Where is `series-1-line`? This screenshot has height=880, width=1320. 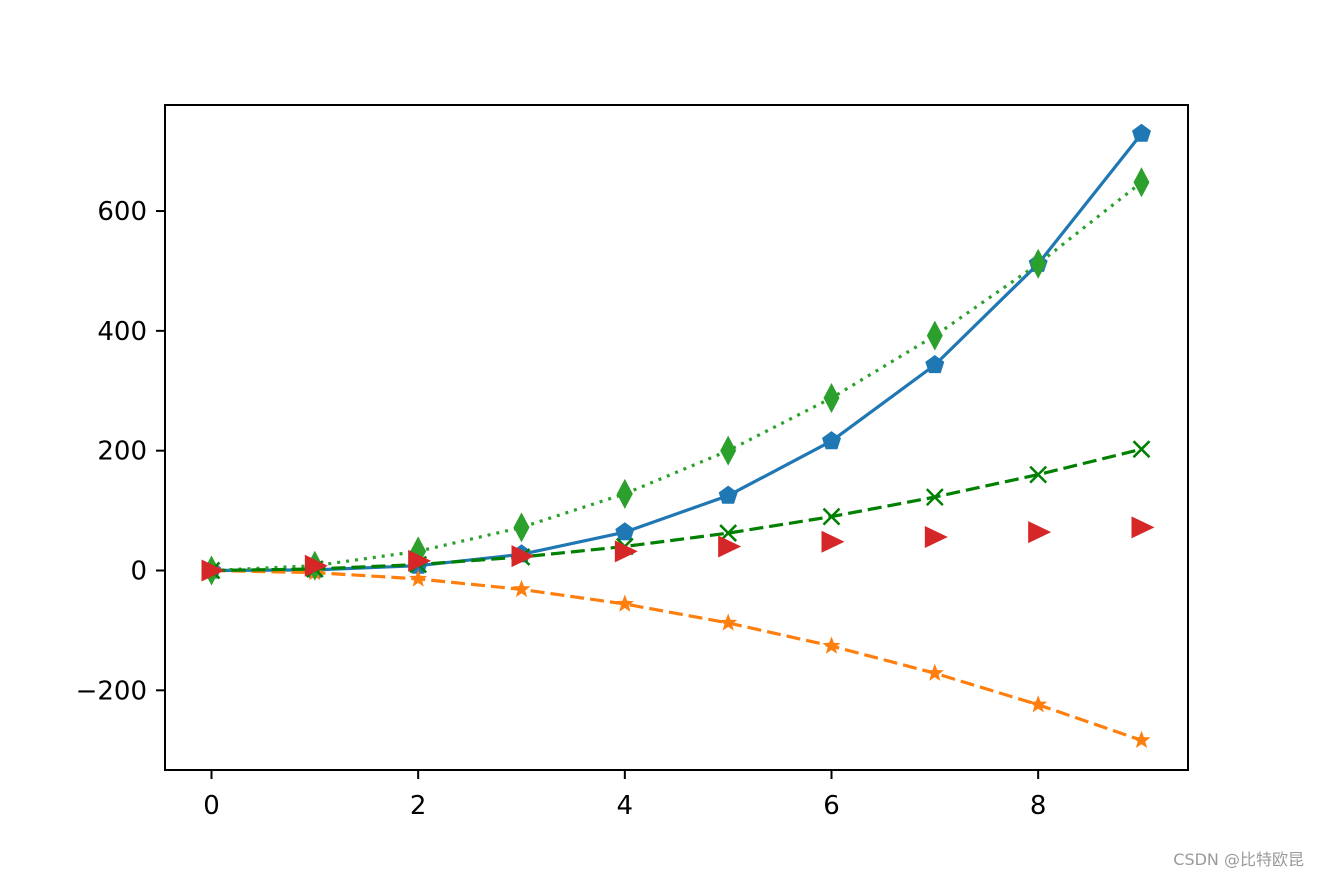
series-1-line is located at coordinates (677, 655).